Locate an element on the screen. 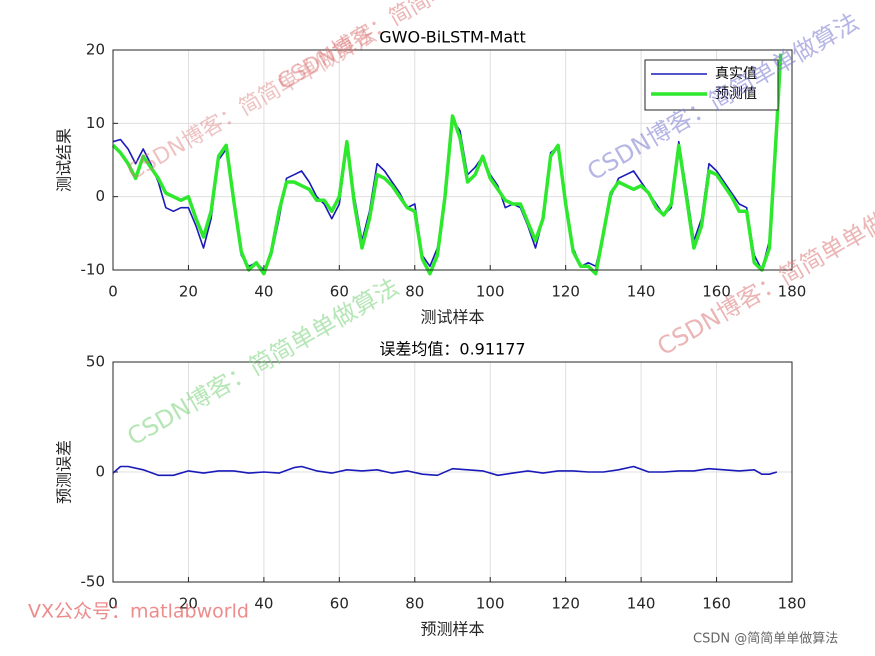 Image resolution: width=875 pixels, height=656 pixels. legend-label: 真实值 is located at coordinates (736, 74).